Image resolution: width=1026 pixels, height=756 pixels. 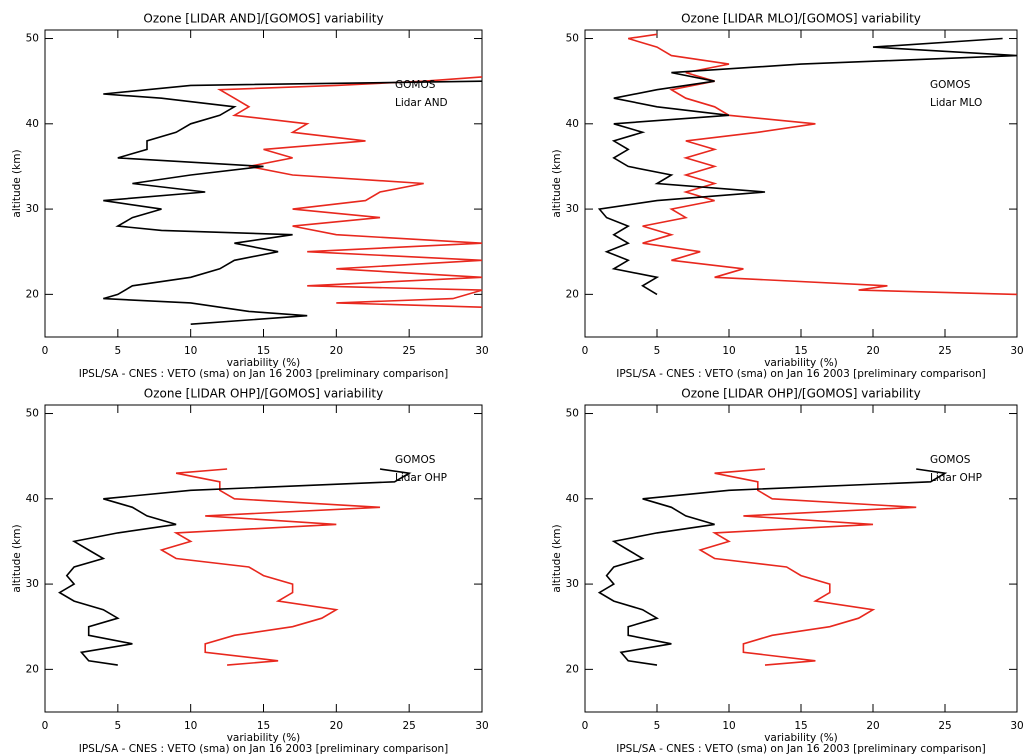 What do you see at coordinates (263, 19) in the screenshot?
I see `chart-title: Ozone [LIDAR AND]/[GOMOS] variability` at bounding box center [263, 19].